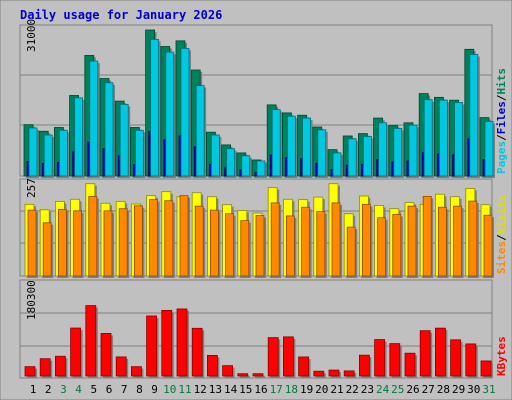 The image size is (512, 400). I want to click on x-tick-label: 11, so click(184, 389).